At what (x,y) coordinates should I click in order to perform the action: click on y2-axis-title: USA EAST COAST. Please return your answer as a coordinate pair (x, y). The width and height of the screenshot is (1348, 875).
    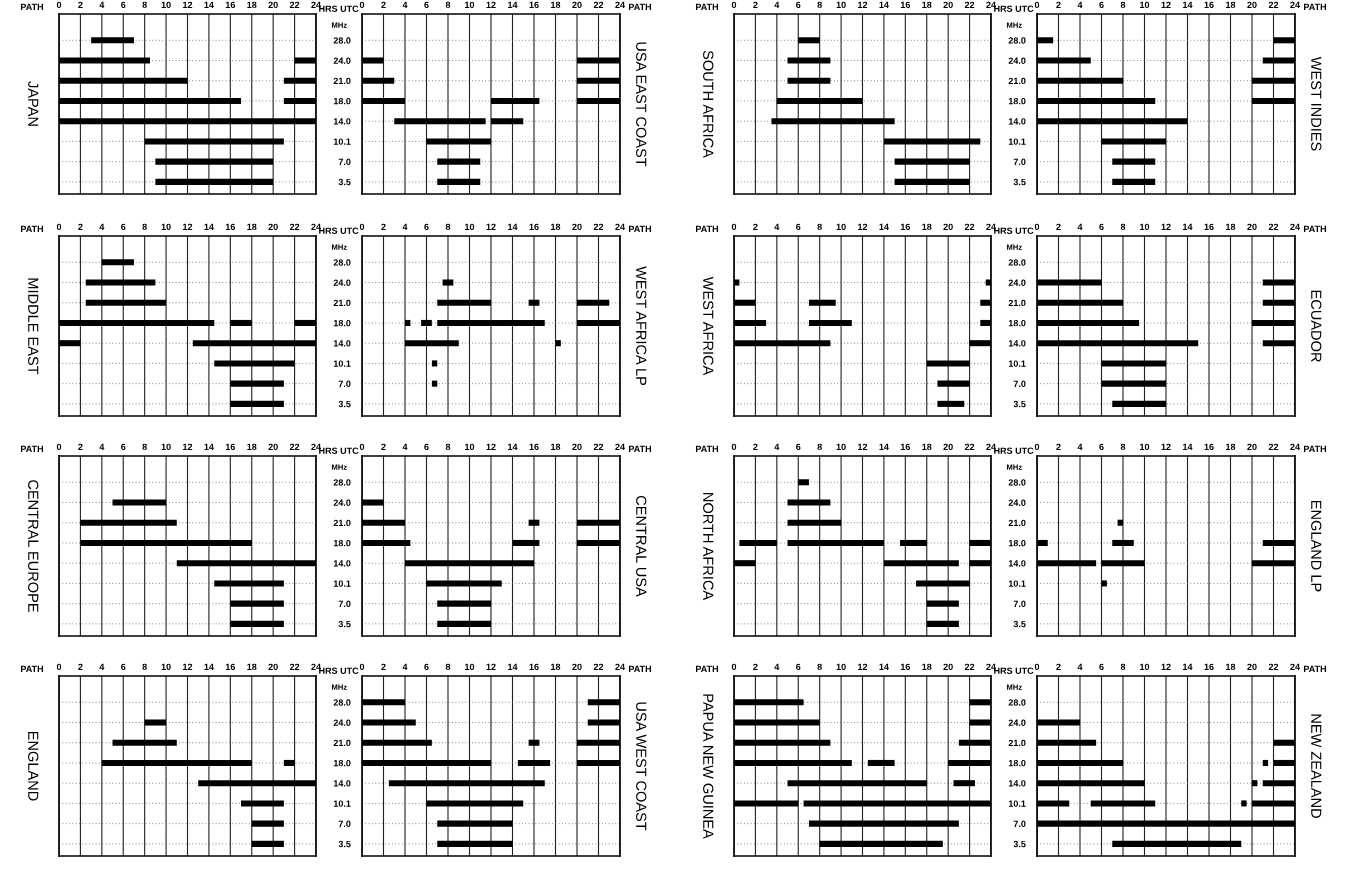
    Looking at the image, I should click on (641, 104).